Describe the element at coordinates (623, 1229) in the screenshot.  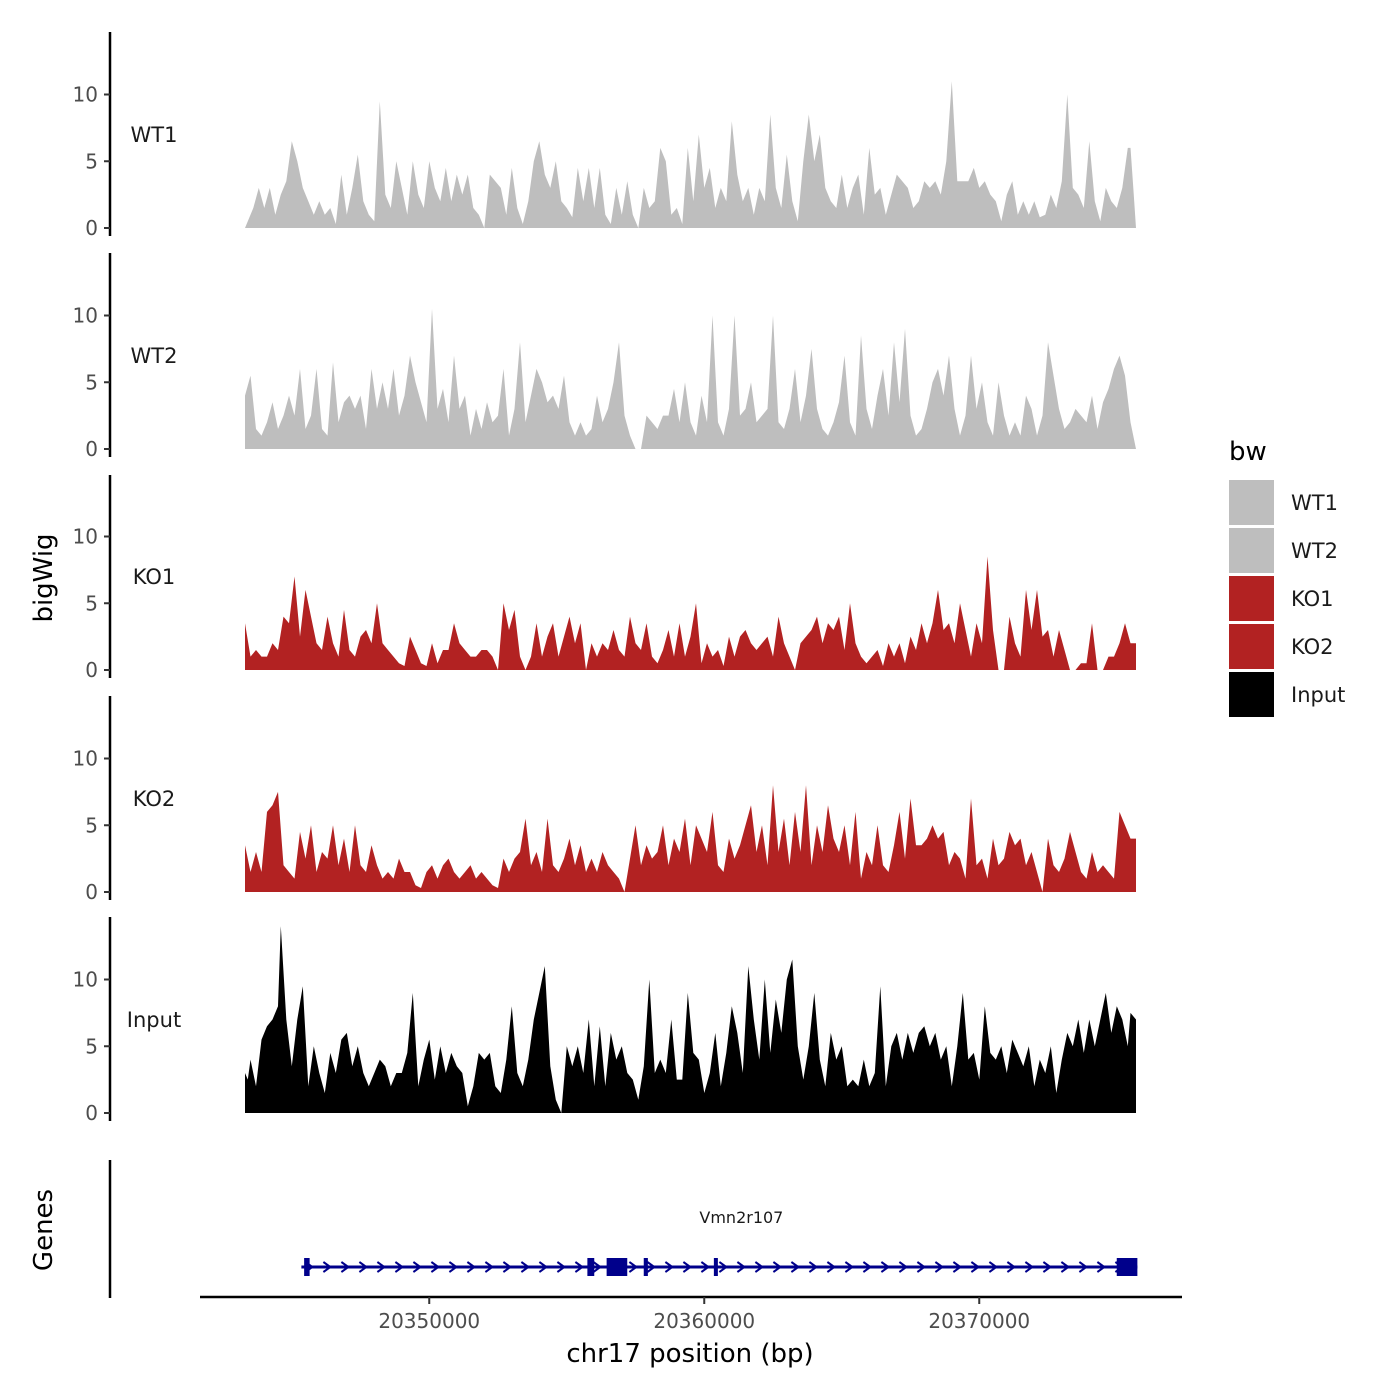
I see `gene-panel: Vmn2r107` at that location.